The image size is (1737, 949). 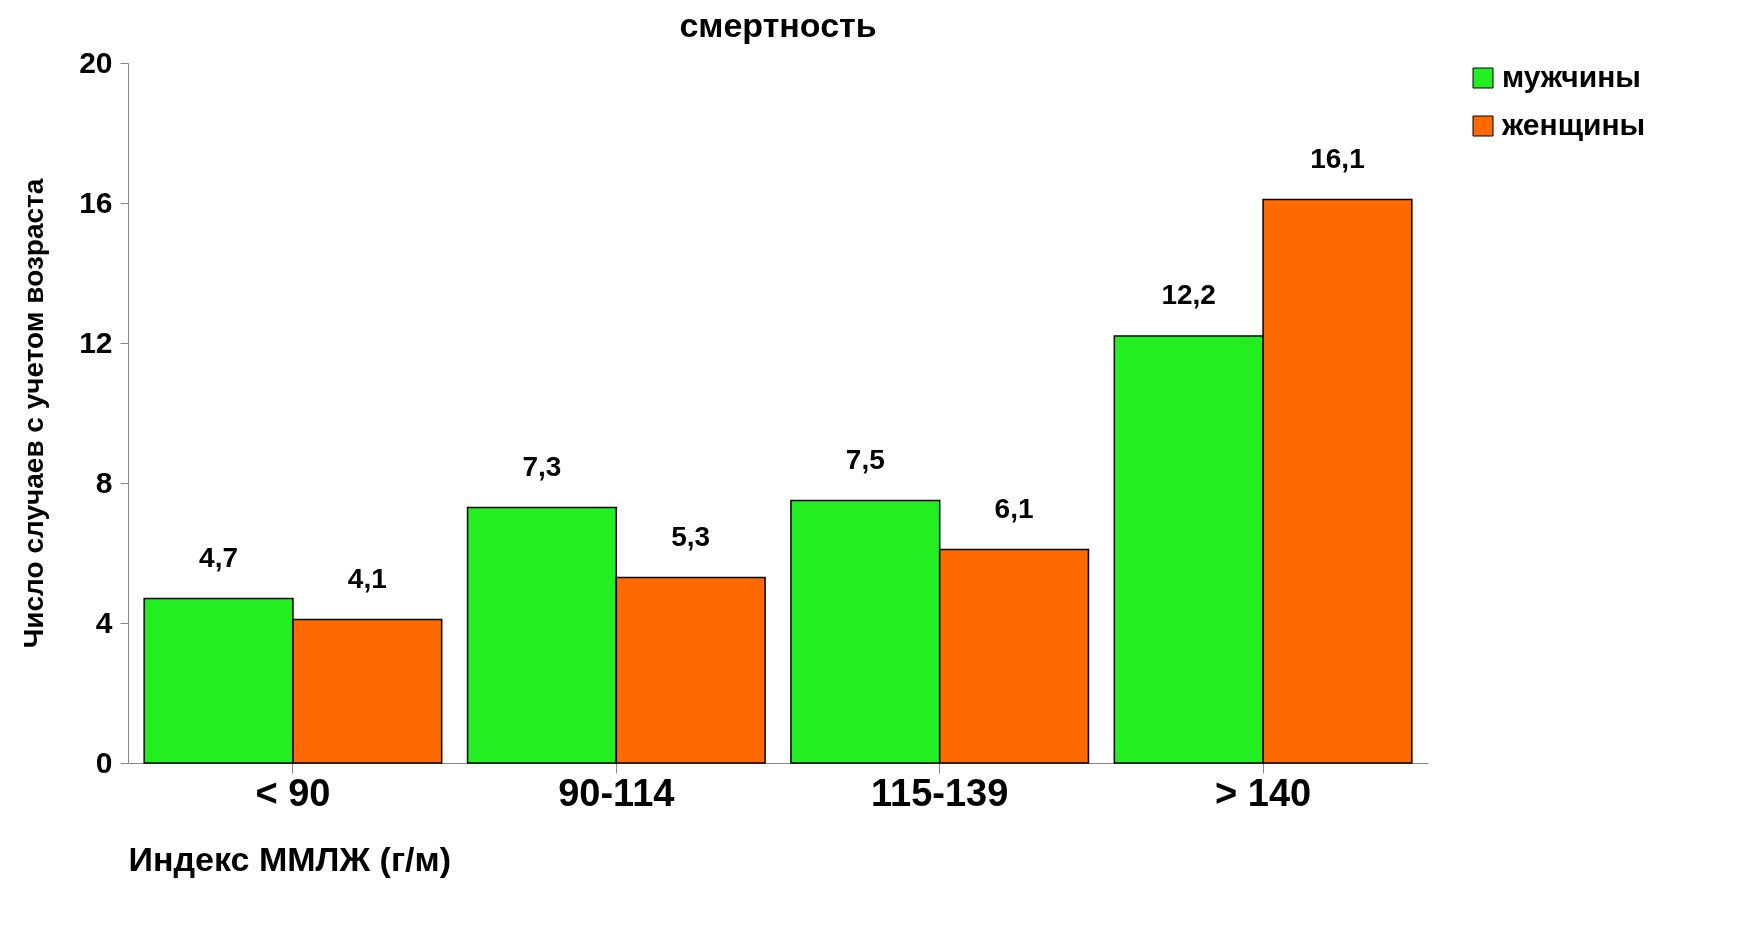 What do you see at coordinates (104, 762) in the screenshot?
I see `y-tick-label: 0` at bounding box center [104, 762].